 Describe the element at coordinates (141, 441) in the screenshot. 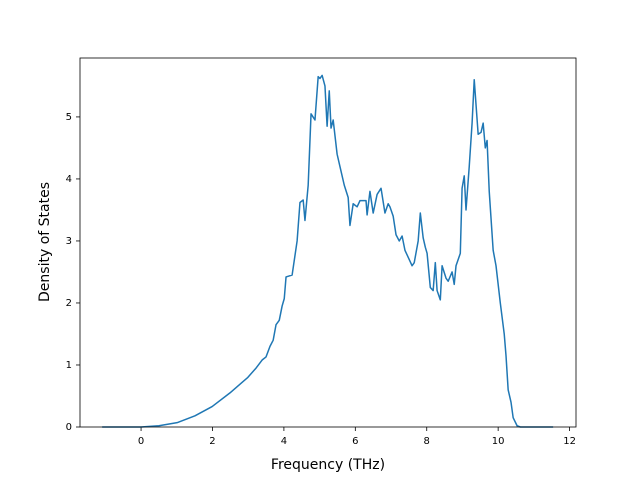

I see `x-tick-label: 0` at that location.